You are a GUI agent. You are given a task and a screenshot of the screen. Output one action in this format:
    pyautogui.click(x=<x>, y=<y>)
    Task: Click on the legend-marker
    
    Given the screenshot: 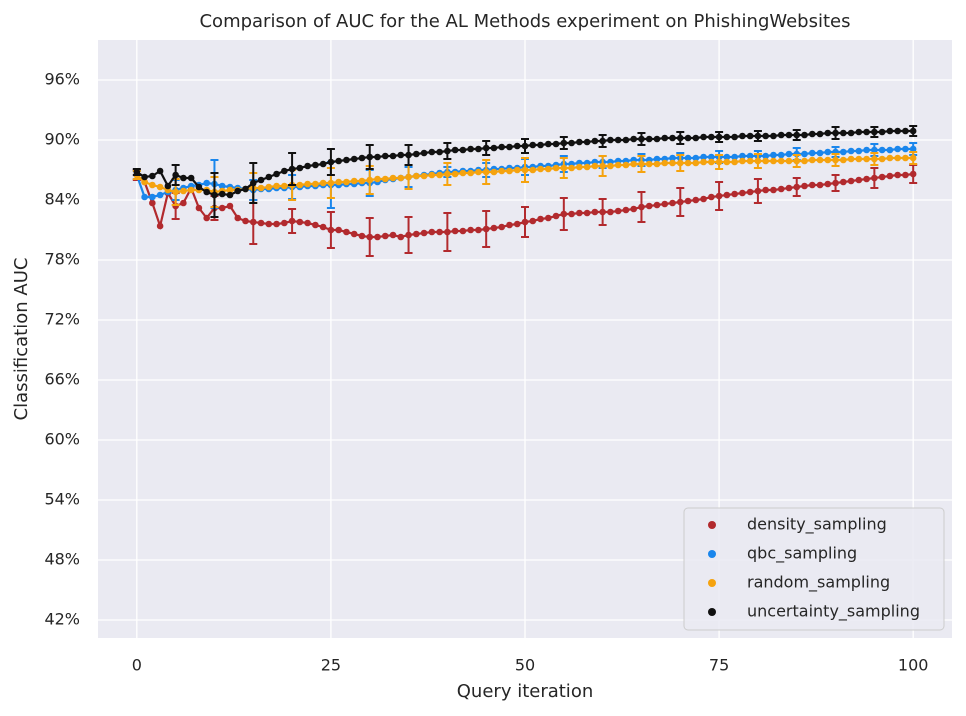 What is the action you would take?
    pyautogui.click(x=712, y=612)
    